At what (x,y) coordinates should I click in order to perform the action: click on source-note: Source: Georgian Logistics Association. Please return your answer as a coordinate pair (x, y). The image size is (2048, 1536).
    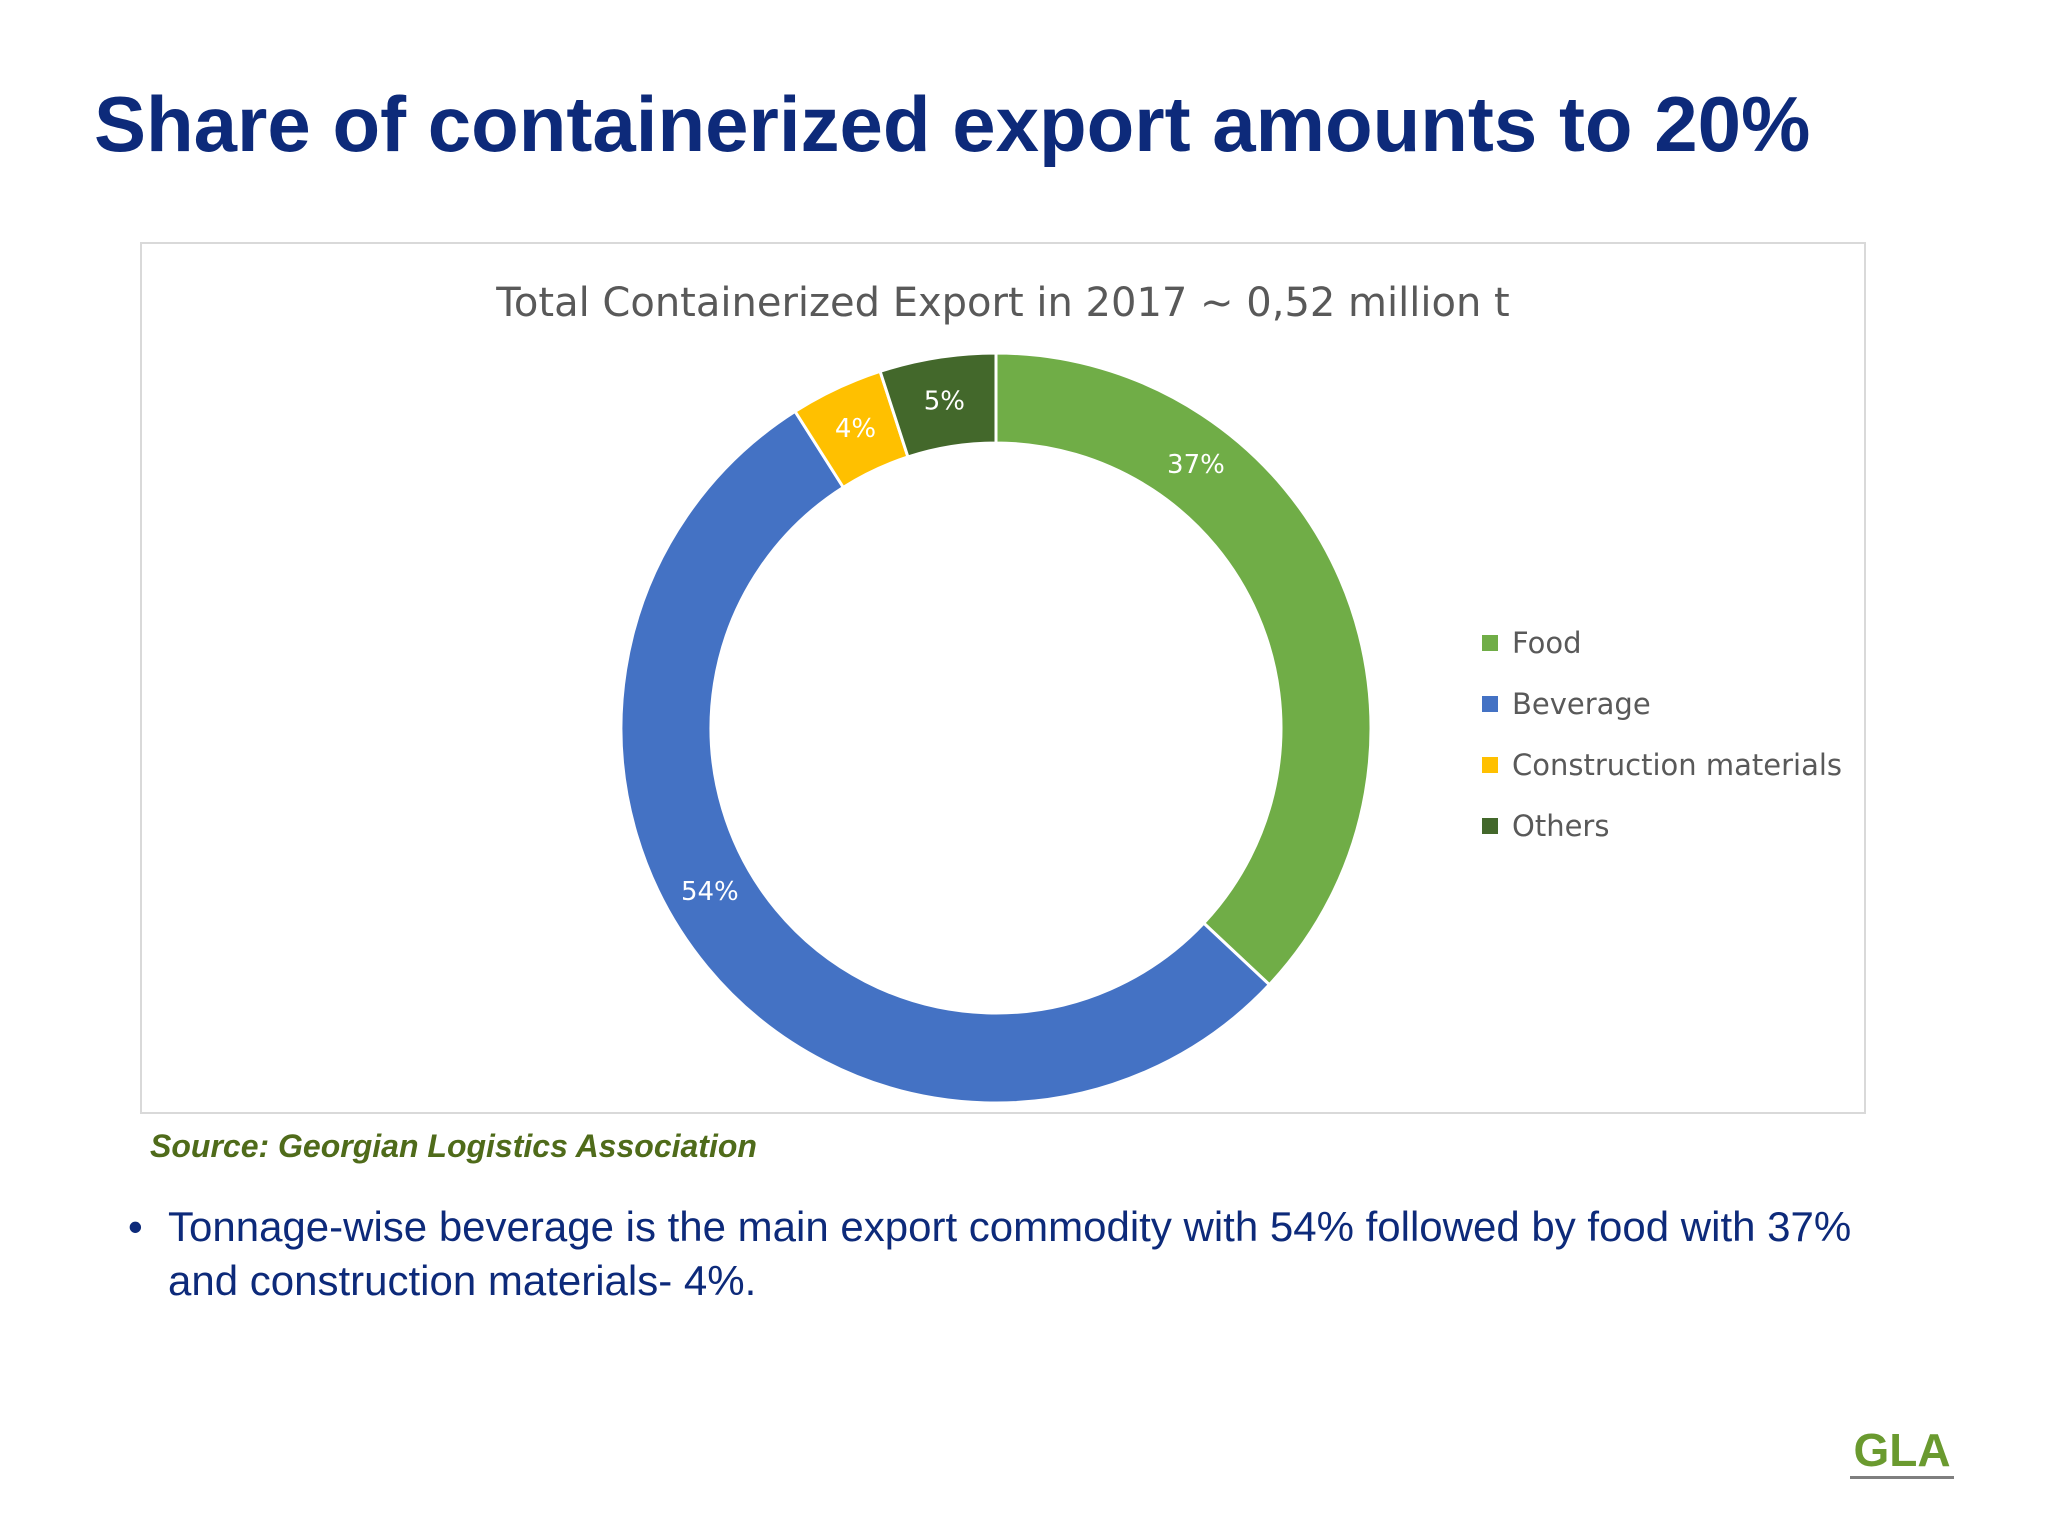
    Looking at the image, I should click on (453, 1146).